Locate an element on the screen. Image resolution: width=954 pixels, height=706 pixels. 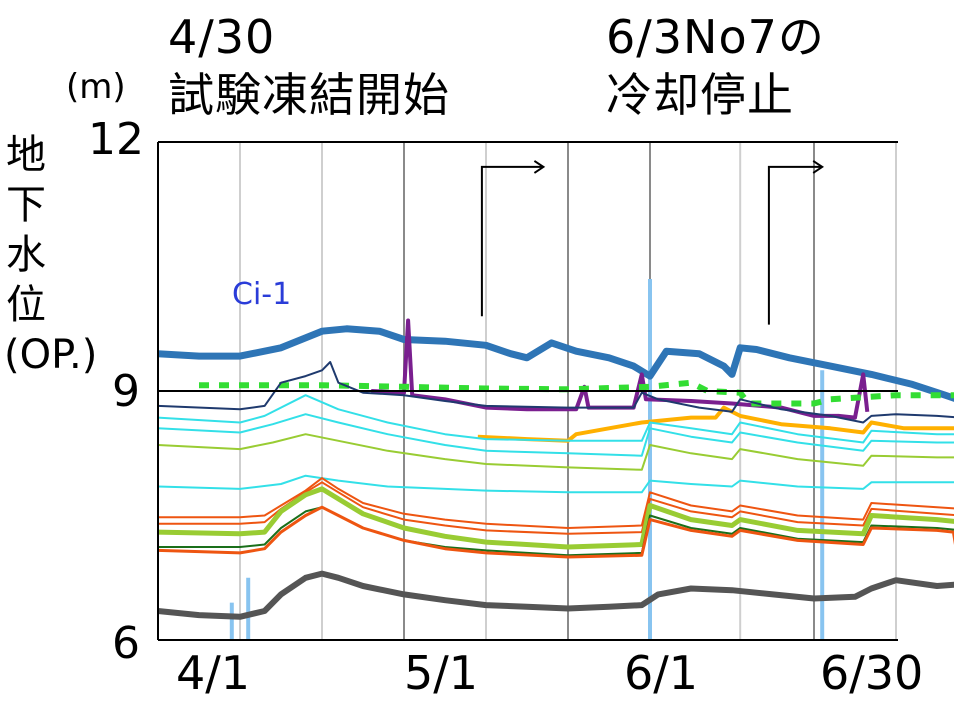
x-tick-label: 6/30 is located at coordinates (872, 673).